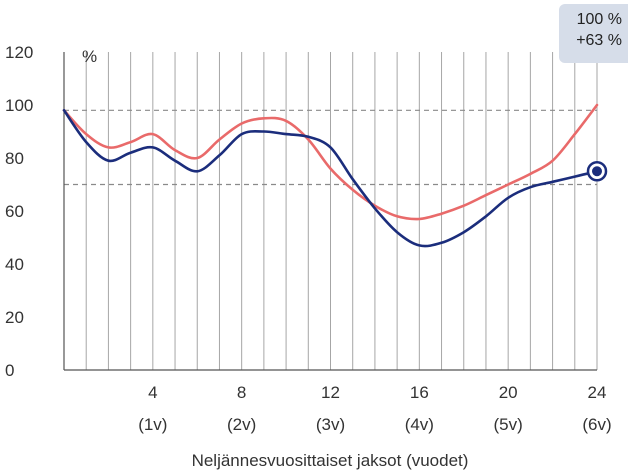  Describe the element at coordinates (14, 158) in the screenshot. I see `y-tick-label: 80` at that location.